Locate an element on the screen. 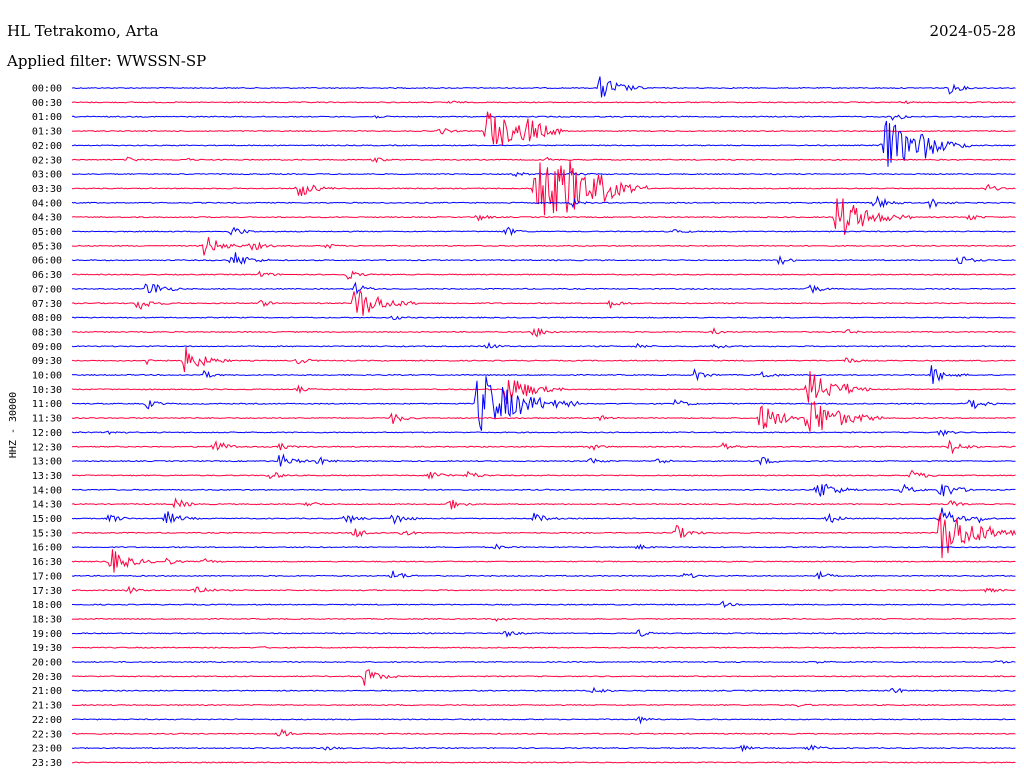 This screenshot has height=780, width=1024. time-tick-label: 18:30 is located at coordinates (47, 619).